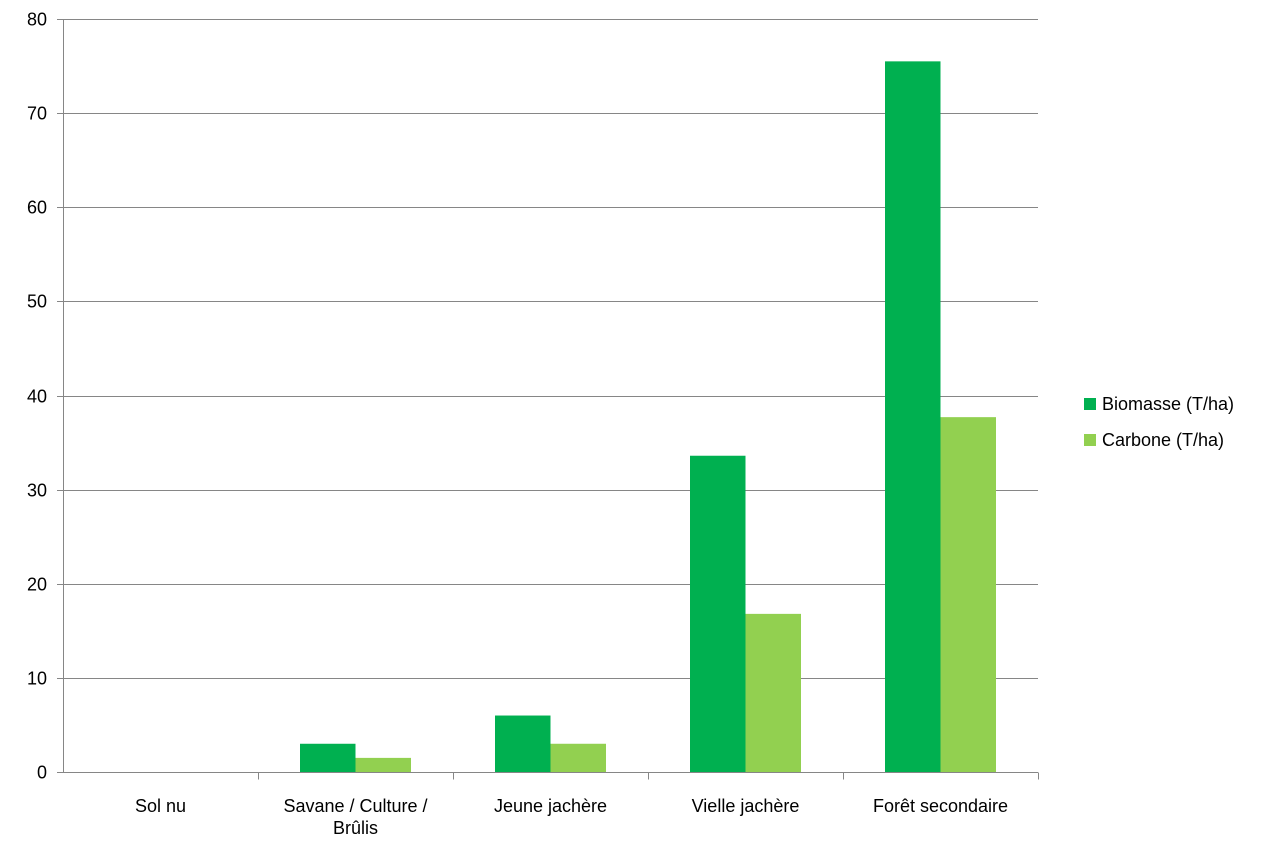  I want to click on x-tick-label: Sol nu, so click(160, 806).